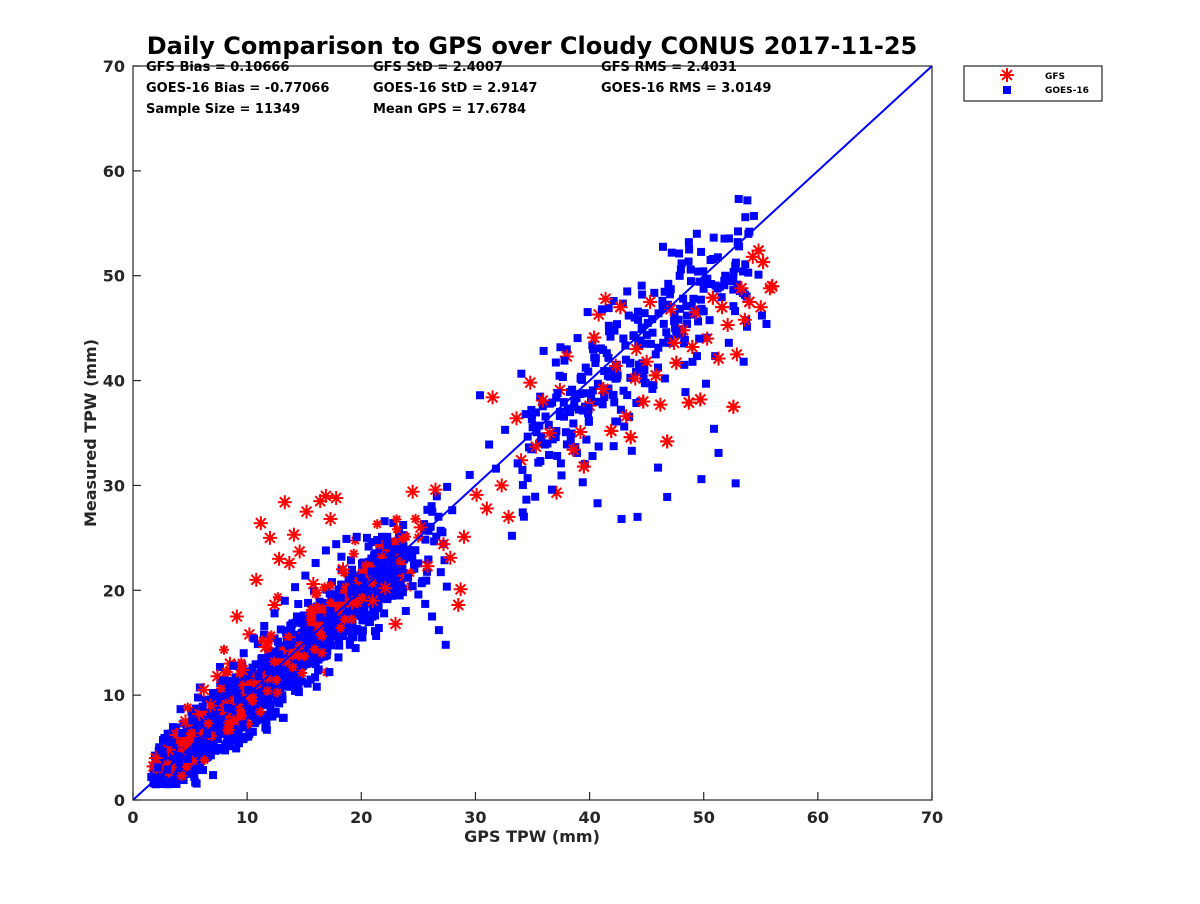 The height and width of the screenshot is (904, 1200). Describe the element at coordinates (1007, 75) in the screenshot. I see `legend-gfs-marker` at that location.